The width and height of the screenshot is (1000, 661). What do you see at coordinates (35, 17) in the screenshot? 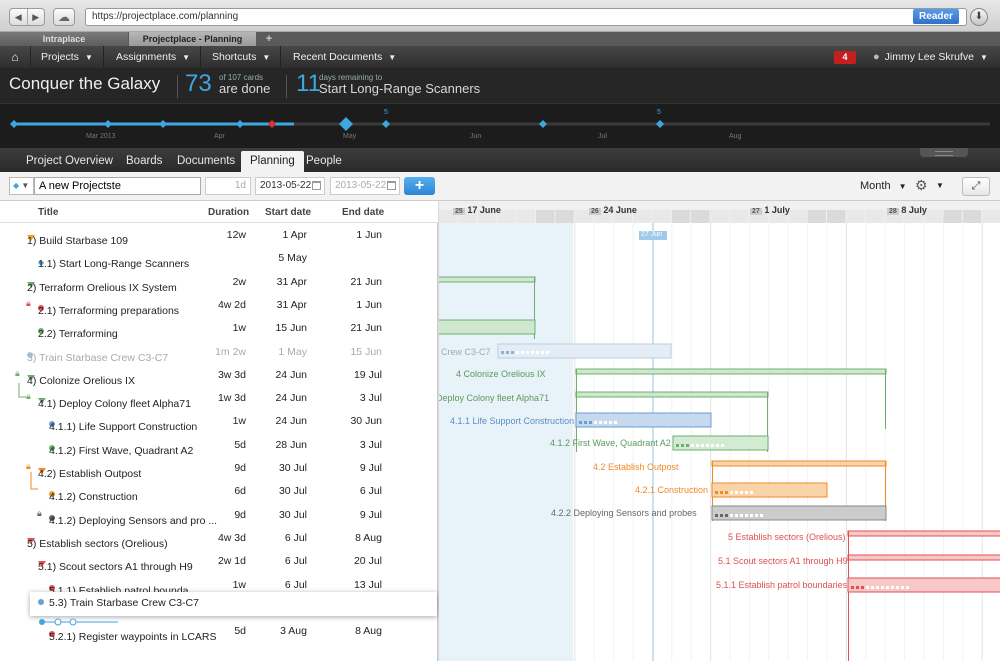
I see `forward-icon: ▶` at bounding box center [35, 17].